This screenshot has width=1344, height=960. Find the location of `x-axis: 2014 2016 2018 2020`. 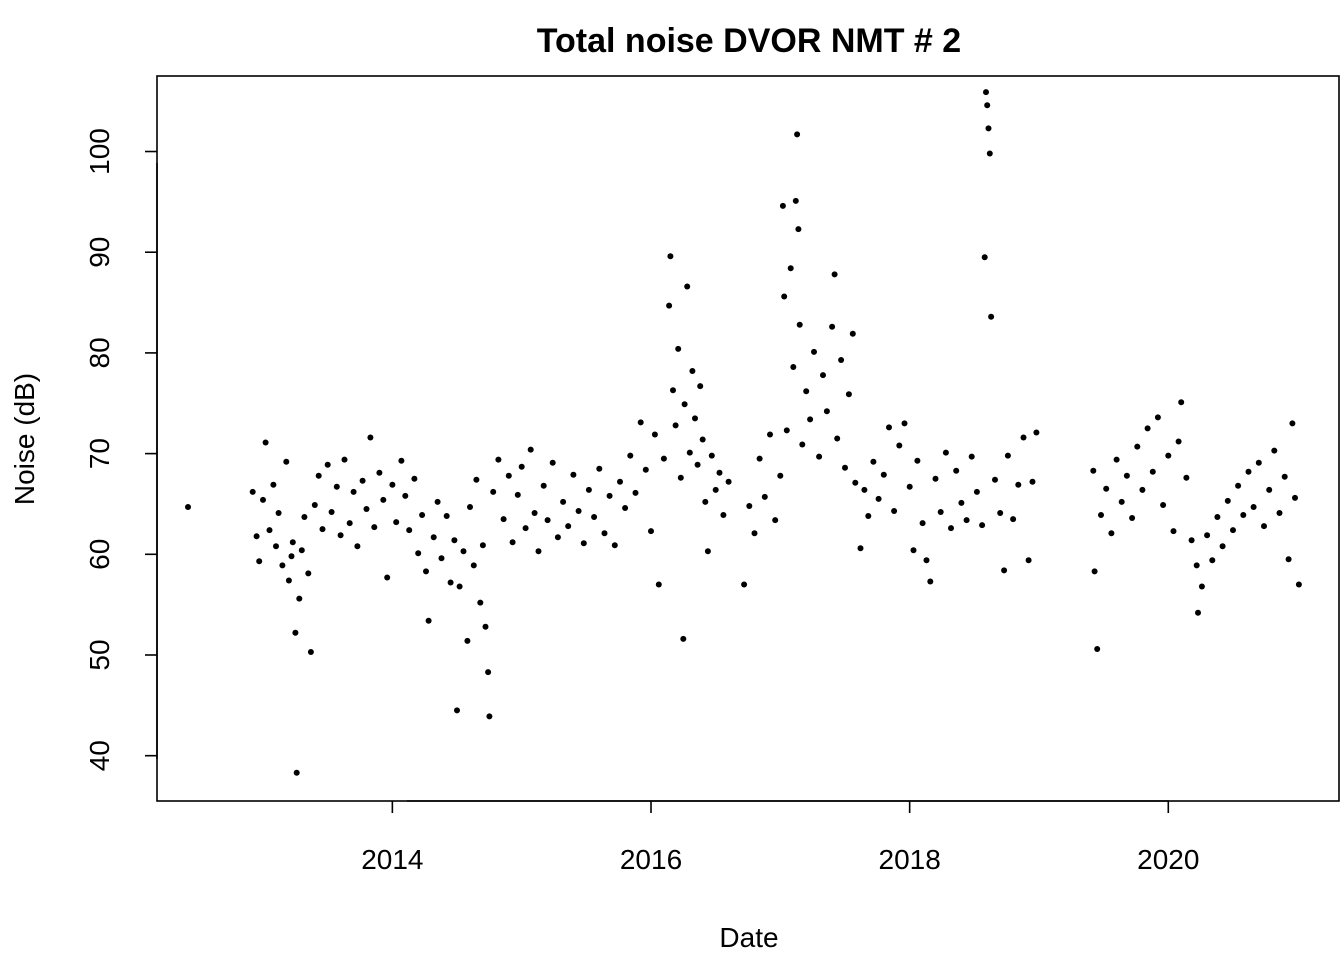

x-axis: 2014 2016 2018 2020 is located at coordinates (780, 837).